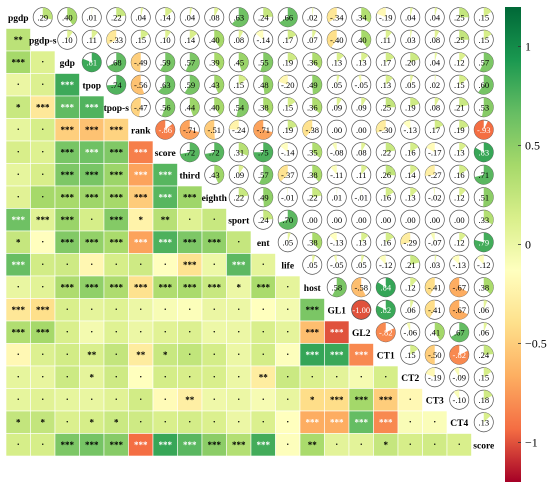 The image size is (550, 488). What do you see at coordinates (483, 446) in the screenshot?
I see `variable-label-19: score` at bounding box center [483, 446].